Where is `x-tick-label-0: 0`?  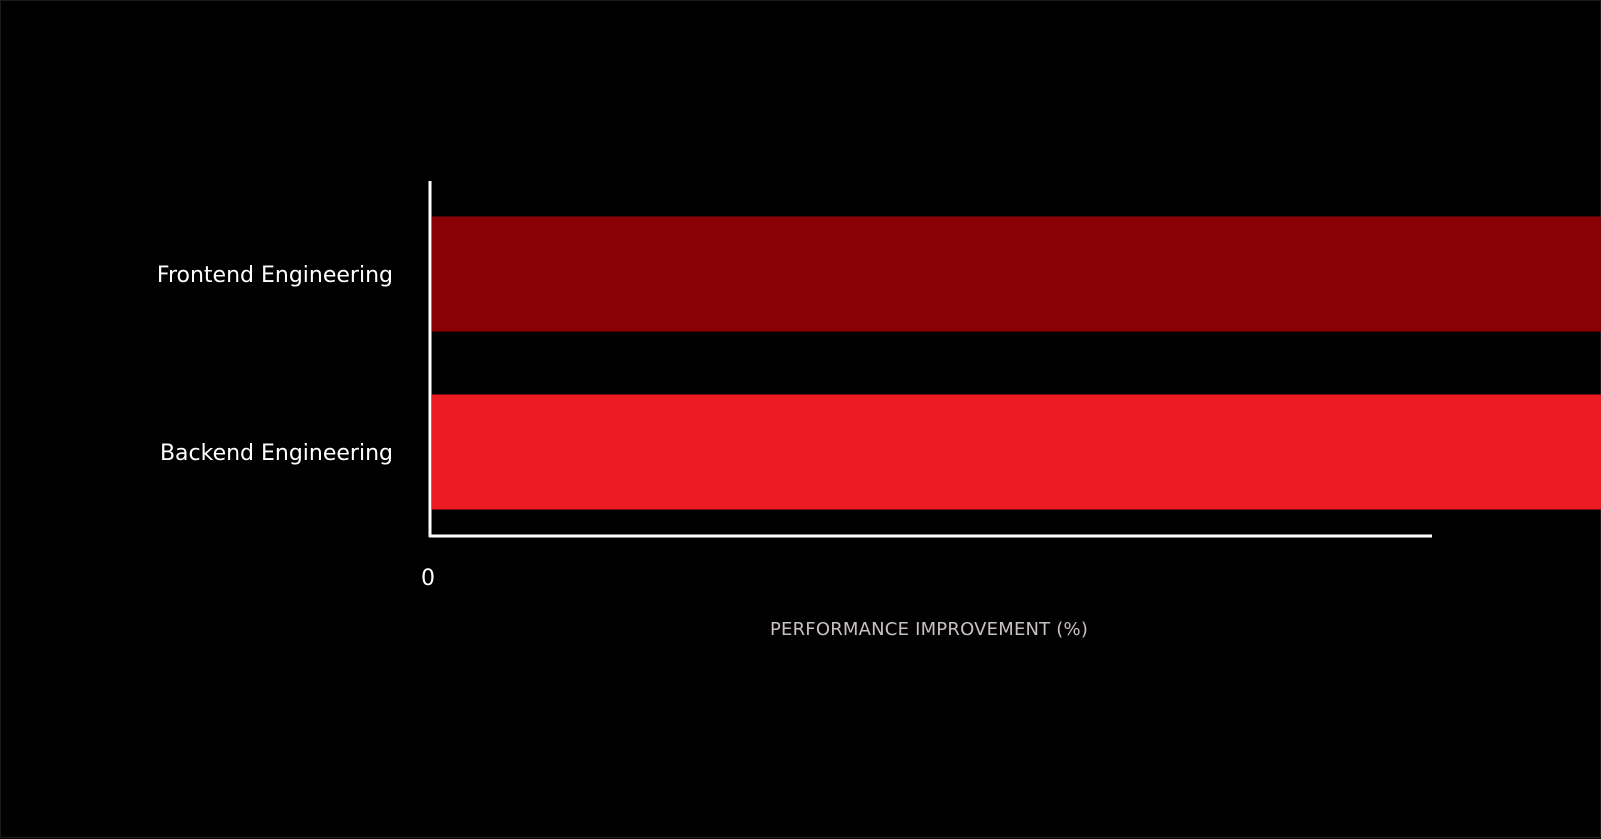
x-tick-label-0: 0 is located at coordinates (428, 578).